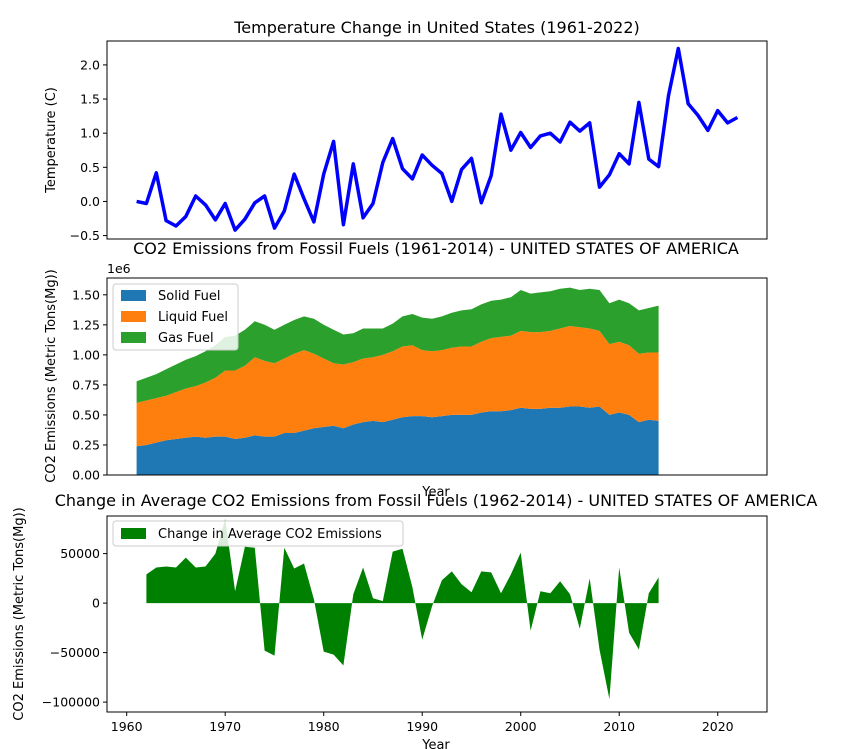 The width and height of the screenshot is (851, 749). What do you see at coordinates (80, 553) in the screenshot?
I see `change-y-tick-label: 50000` at bounding box center [80, 553].